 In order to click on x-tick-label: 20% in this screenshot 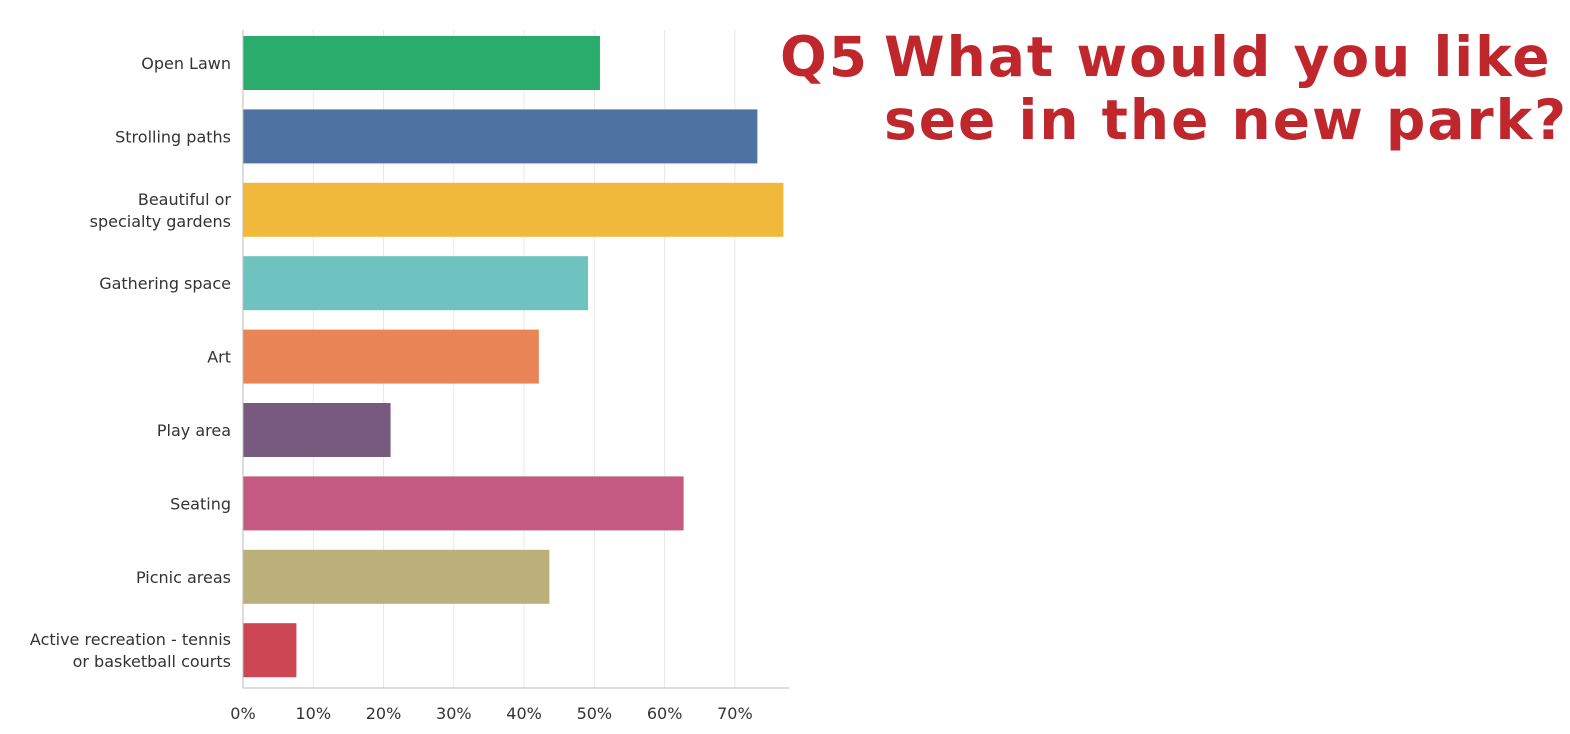, I will do `click(384, 713)`.